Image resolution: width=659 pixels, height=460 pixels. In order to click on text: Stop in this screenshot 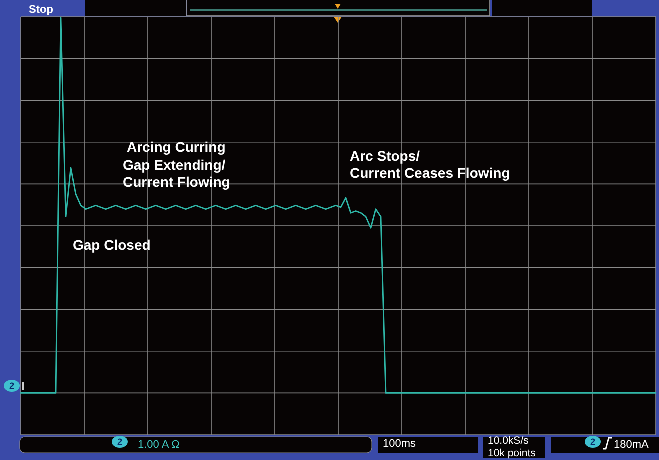, I will do `click(41, 10)`.